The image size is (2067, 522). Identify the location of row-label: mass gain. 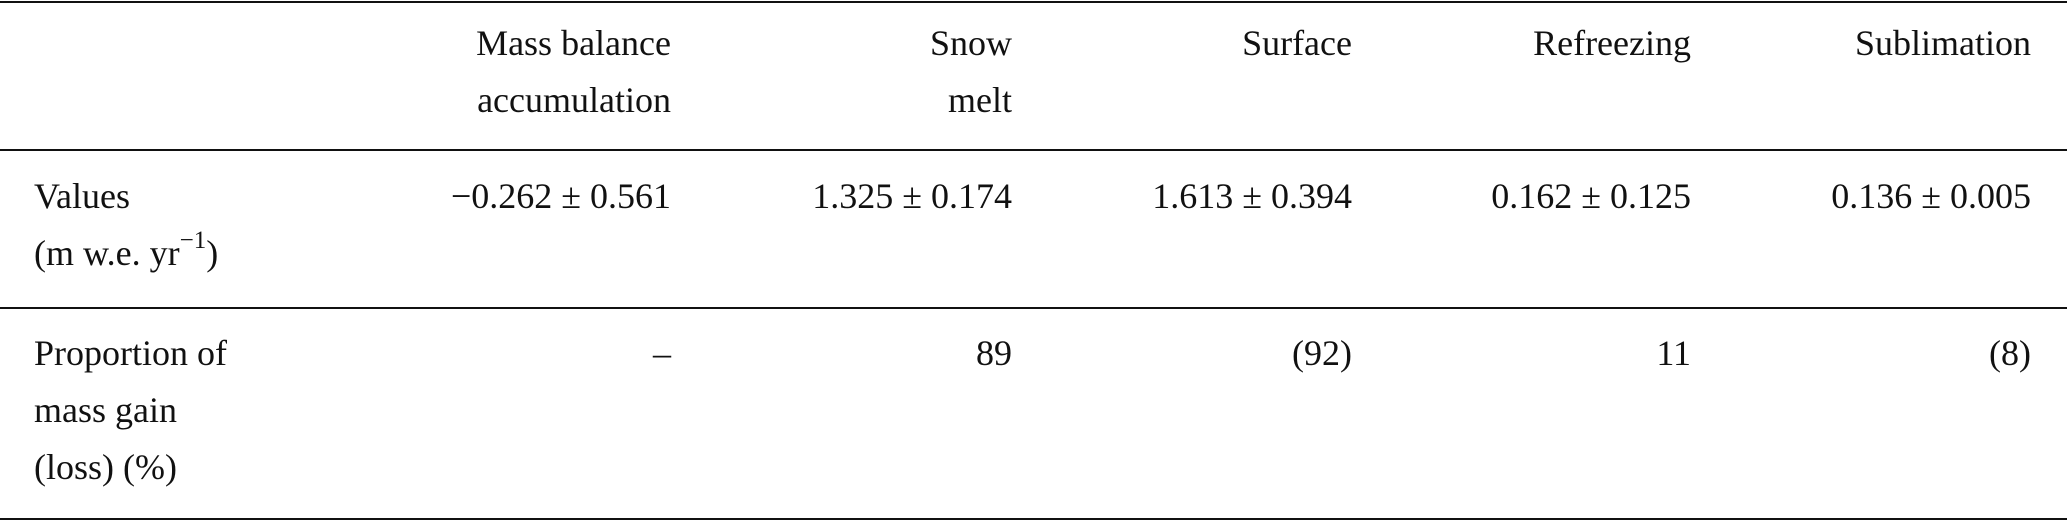
(105, 410).